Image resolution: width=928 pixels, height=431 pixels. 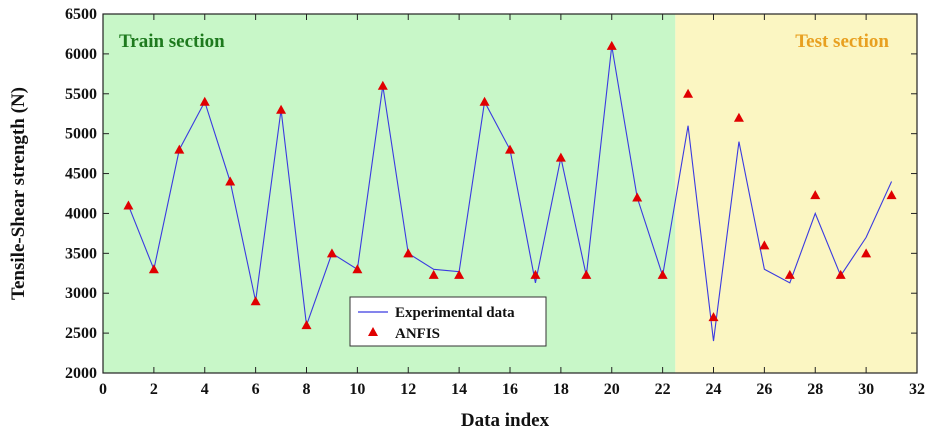 What do you see at coordinates (154, 389) in the screenshot?
I see `x-tick-label: 2` at bounding box center [154, 389].